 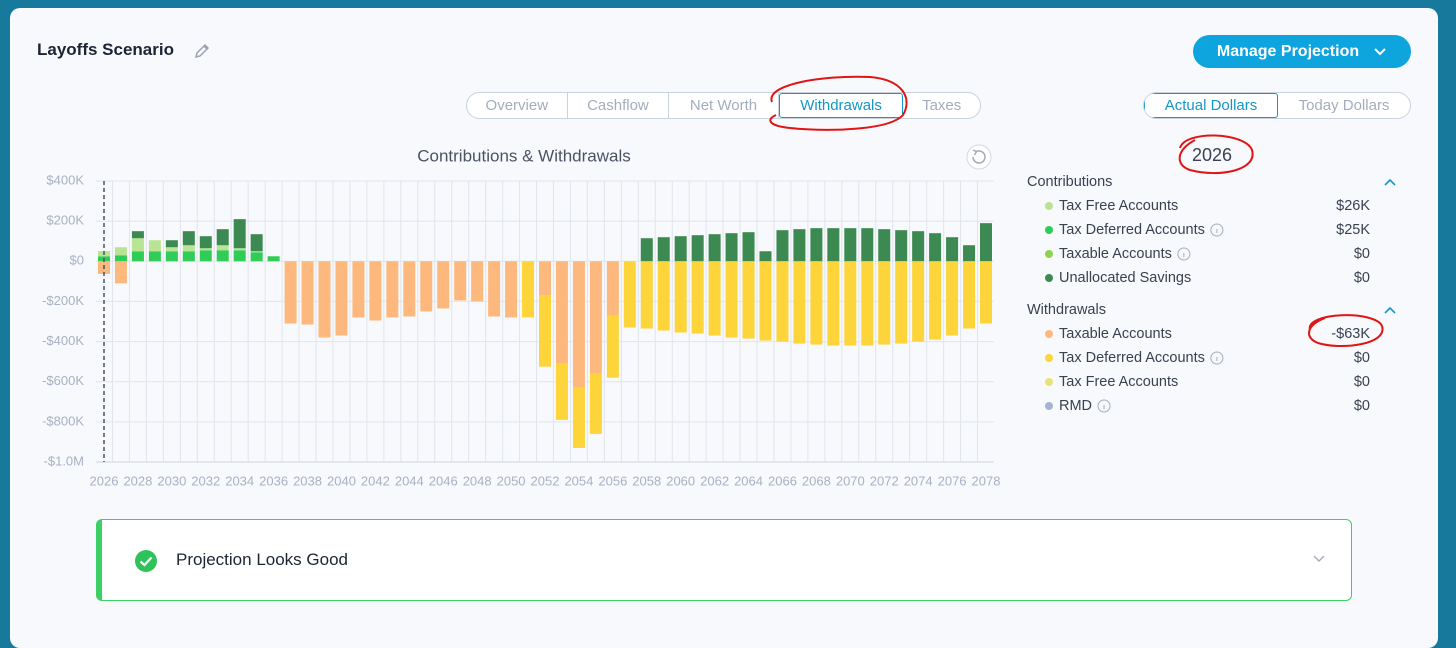 I want to click on tab: Taxes, so click(x=942, y=105).